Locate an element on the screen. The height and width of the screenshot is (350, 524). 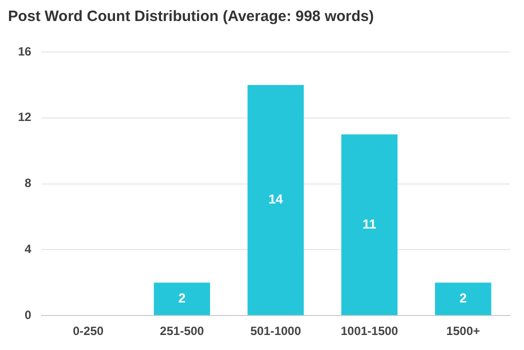
x-tick-label: 251-500 is located at coordinates (182, 331).